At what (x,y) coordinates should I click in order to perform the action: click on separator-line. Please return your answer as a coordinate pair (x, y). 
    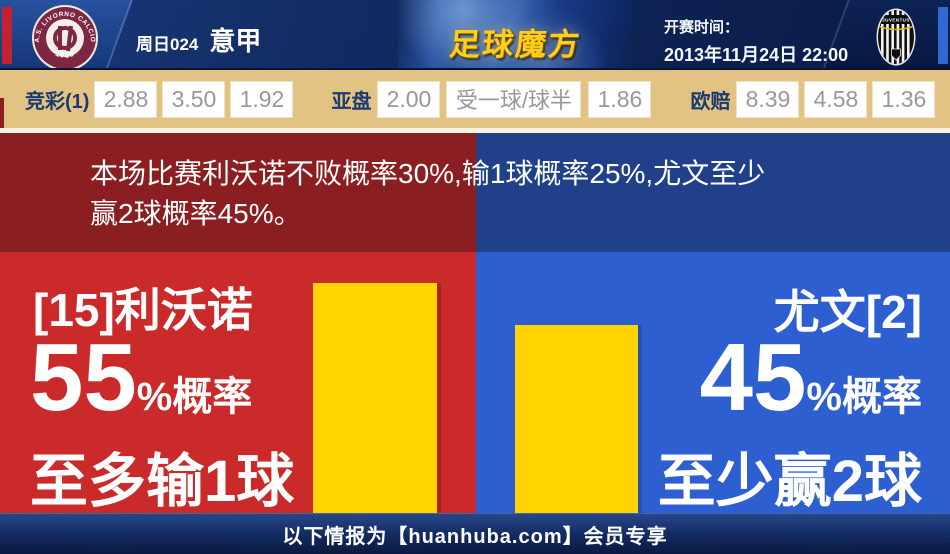
    Looking at the image, I should click on (475, 130).